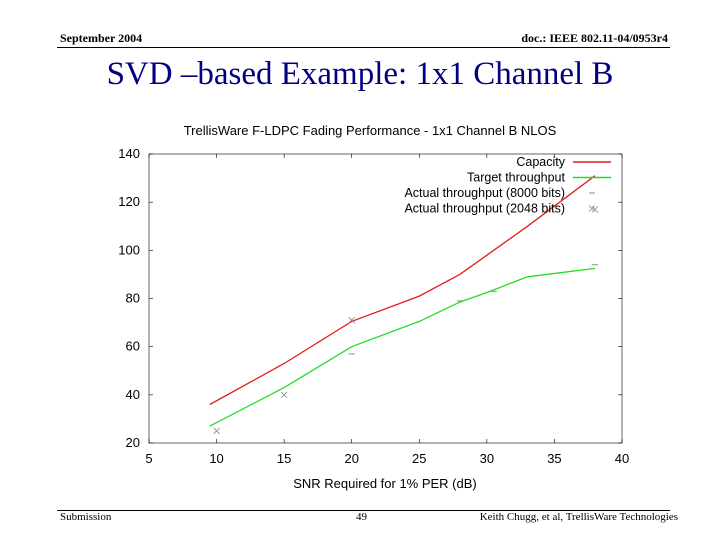  What do you see at coordinates (363, 510) in the screenshot?
I see `footer-divider` at bounding box center [363, 510].